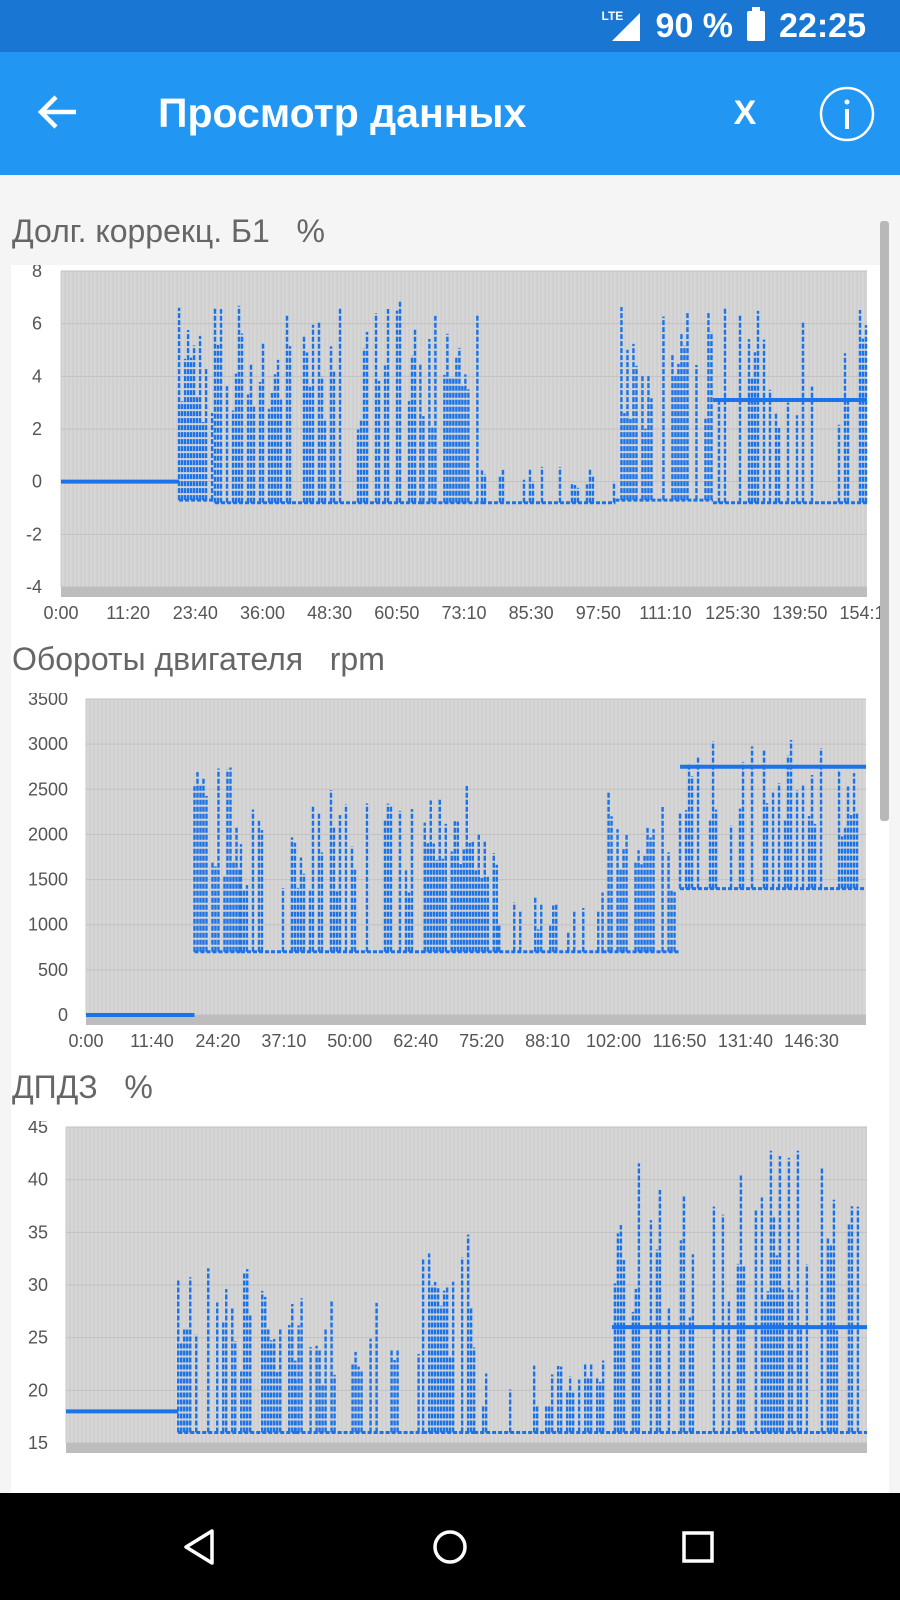  I want to click on y-tick-label: 6, so click(37, 324).